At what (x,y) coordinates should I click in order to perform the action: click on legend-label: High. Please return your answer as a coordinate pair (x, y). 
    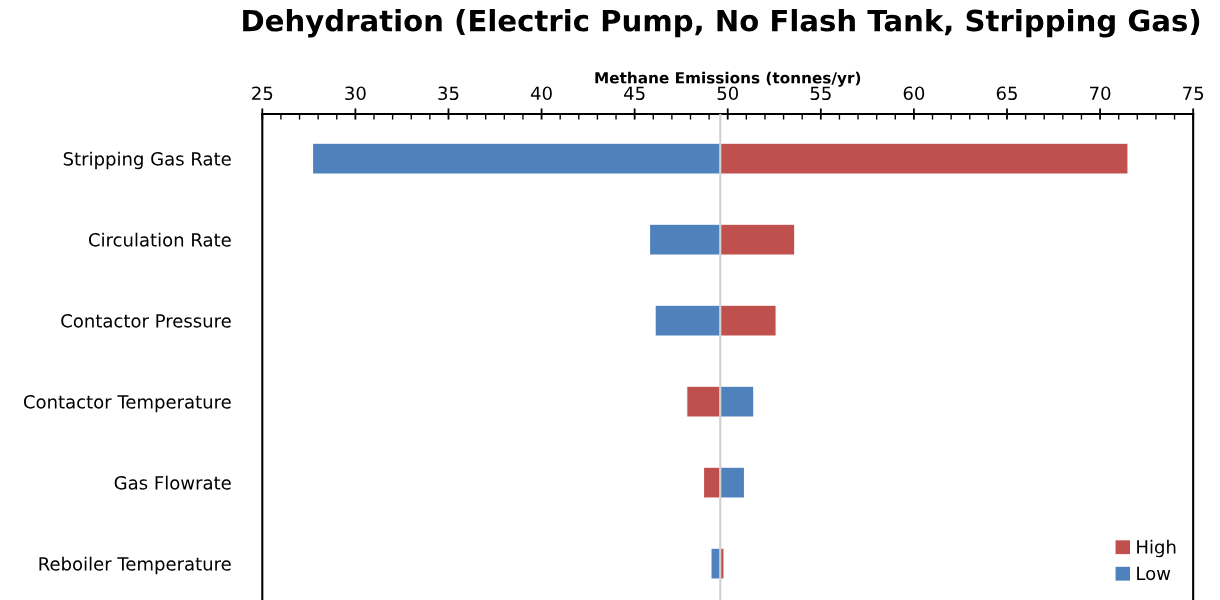
    Looking at the image, I should click on (1156, 548).